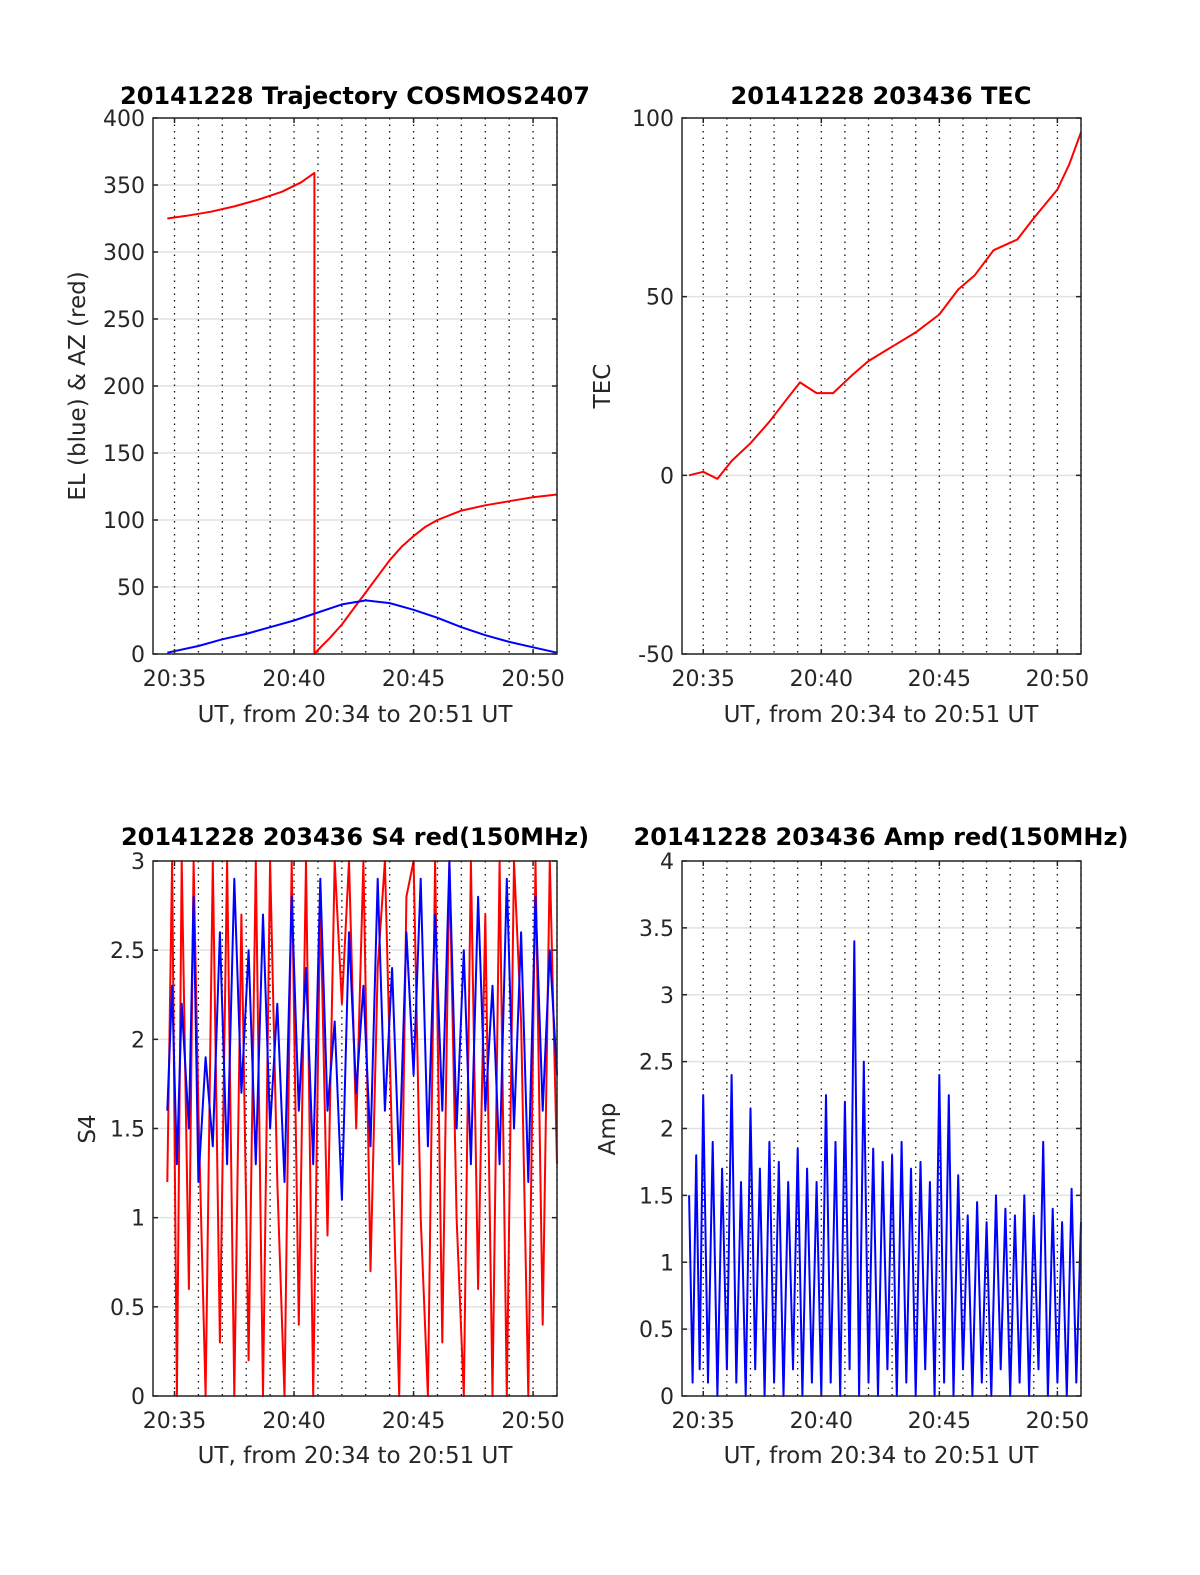 This screenshot has height=1575, width=1200. I want to click on panel-title: 20141228 203436 S4 red(150MHz), so click(355, 837).